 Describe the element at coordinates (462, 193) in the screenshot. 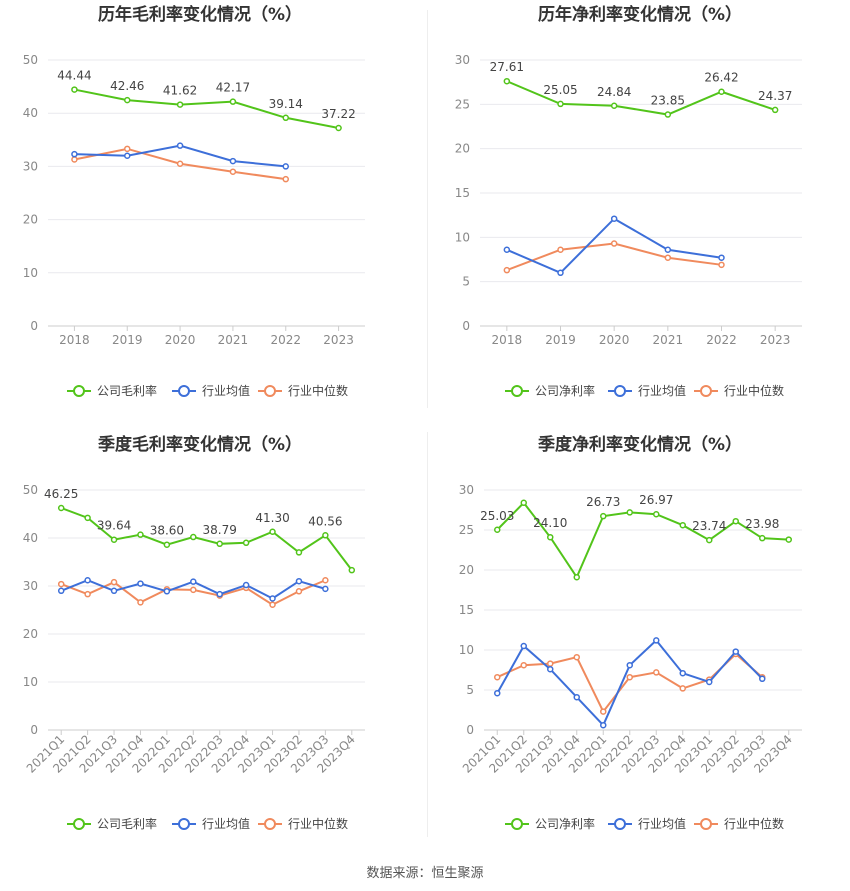

I see `y-tick-label: 15` at that location.